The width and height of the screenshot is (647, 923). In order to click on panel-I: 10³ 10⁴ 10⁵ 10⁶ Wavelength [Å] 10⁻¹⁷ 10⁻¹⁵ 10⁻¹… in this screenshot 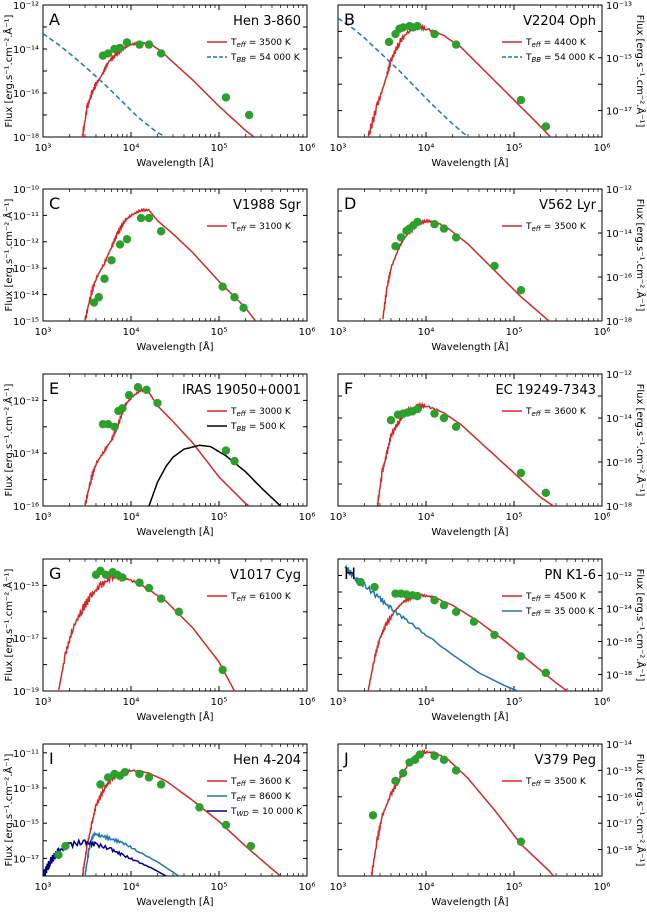, I will do `click(158, 825)`.